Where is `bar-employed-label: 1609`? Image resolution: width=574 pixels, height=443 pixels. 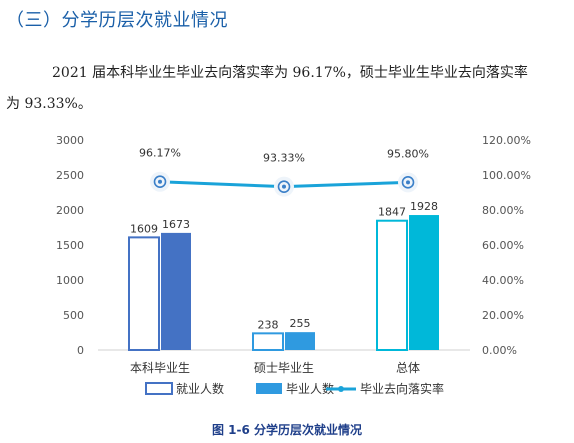
bar-employed-label: 1609 is located at coordinates (144, 228).